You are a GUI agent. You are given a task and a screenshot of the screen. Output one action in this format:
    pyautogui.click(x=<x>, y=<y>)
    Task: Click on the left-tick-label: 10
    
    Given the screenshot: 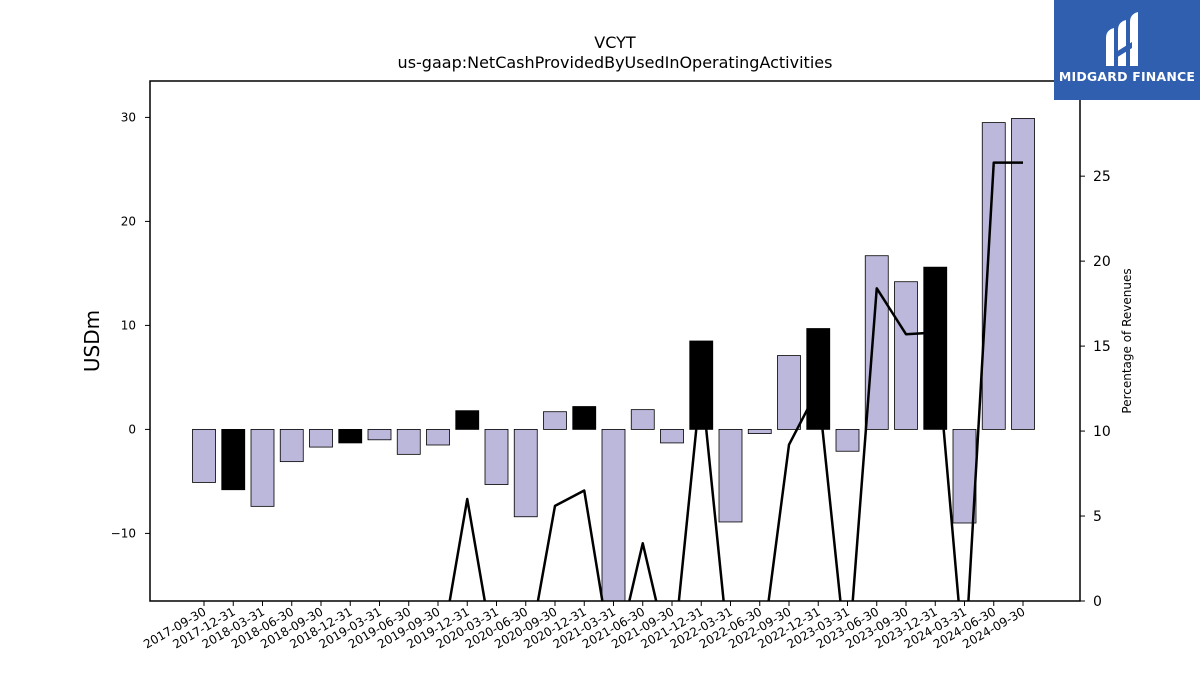 What is the action you would take?
    pyautogui.click(x=128, y=325)
    